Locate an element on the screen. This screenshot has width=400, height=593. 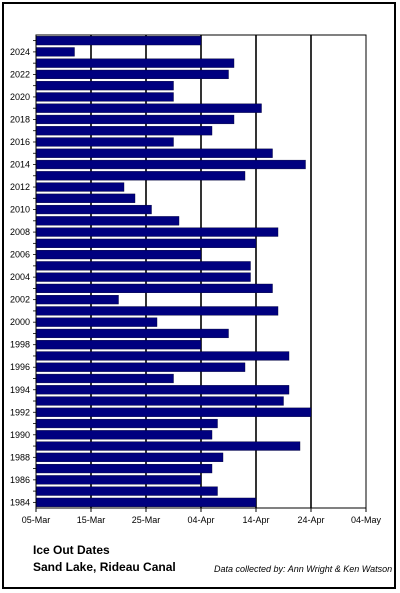
bar-2005 is located at coordinates (143, 266).